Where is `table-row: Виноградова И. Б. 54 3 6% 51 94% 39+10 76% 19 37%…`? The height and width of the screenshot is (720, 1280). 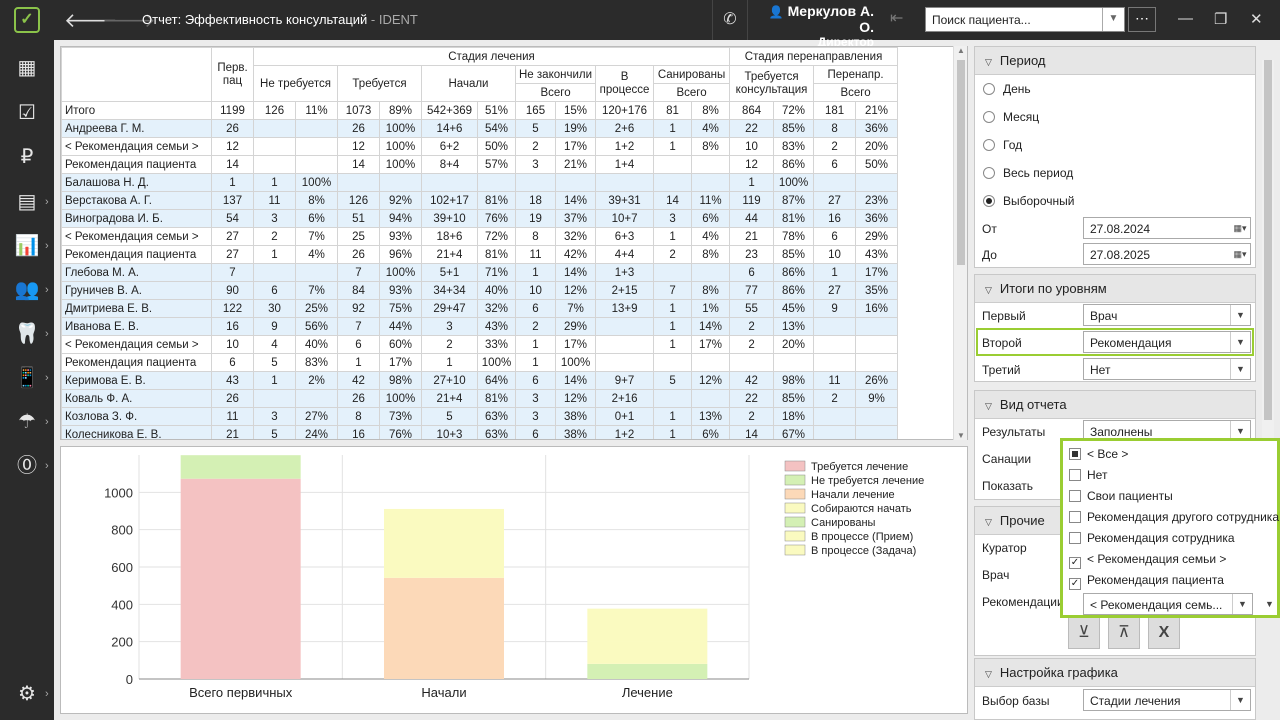 table-row: Виноградова И. Б. 54 3 6% 51 94% 39+10 76% 19 37%… is located at coordinates (480, 218).